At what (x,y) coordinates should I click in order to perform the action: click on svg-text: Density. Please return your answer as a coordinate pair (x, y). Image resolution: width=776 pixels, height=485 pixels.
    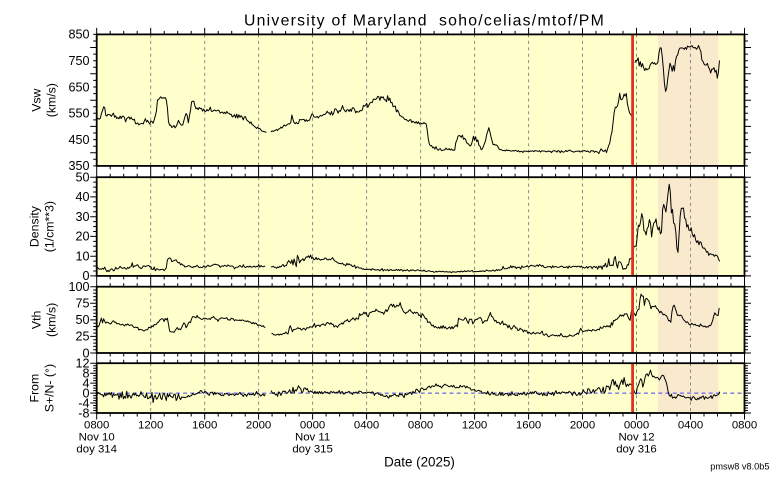
    Looking at the image, I should click on (35, 226).